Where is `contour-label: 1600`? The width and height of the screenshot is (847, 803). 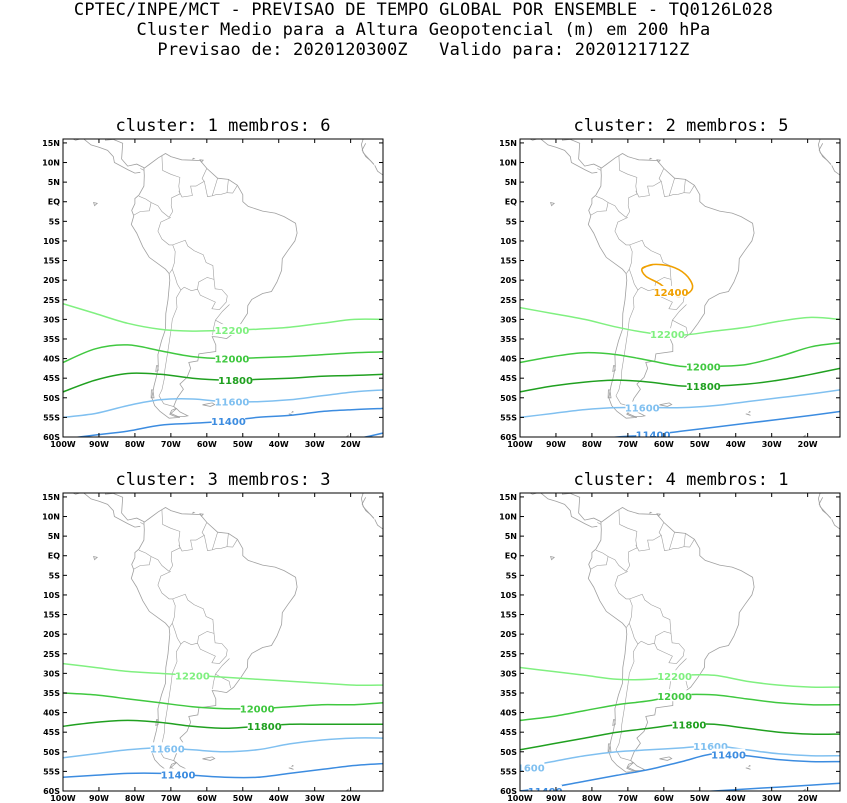
contour-label: 1600 is located at coordinates (531, 768).